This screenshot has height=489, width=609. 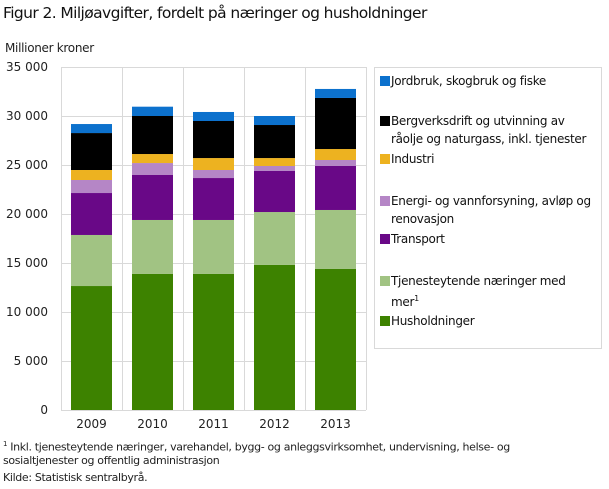 I want to click on x-tick-label: 2010, so click(x=152, y=424).